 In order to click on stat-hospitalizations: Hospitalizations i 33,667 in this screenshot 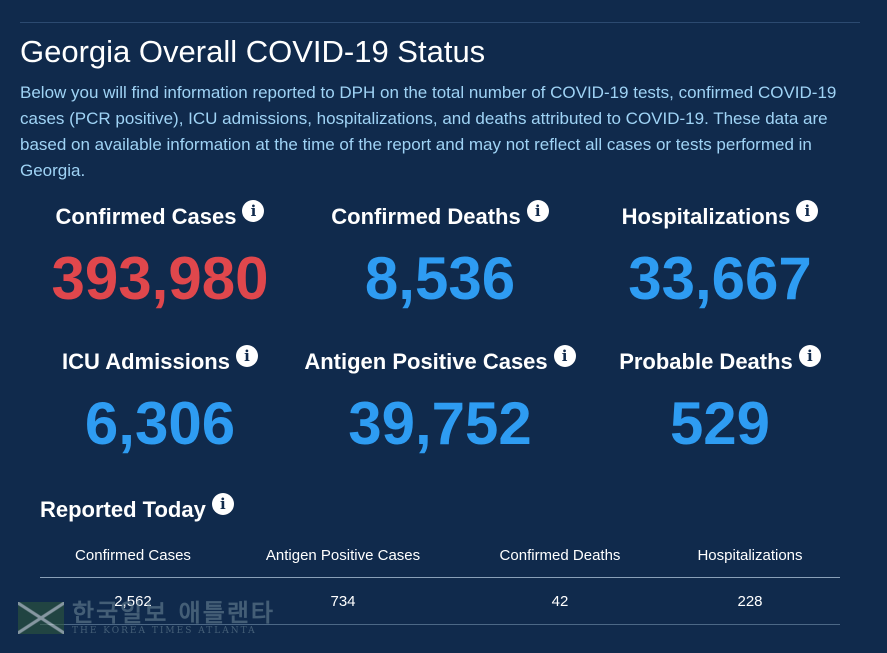, I will do `click(720, 256)`.